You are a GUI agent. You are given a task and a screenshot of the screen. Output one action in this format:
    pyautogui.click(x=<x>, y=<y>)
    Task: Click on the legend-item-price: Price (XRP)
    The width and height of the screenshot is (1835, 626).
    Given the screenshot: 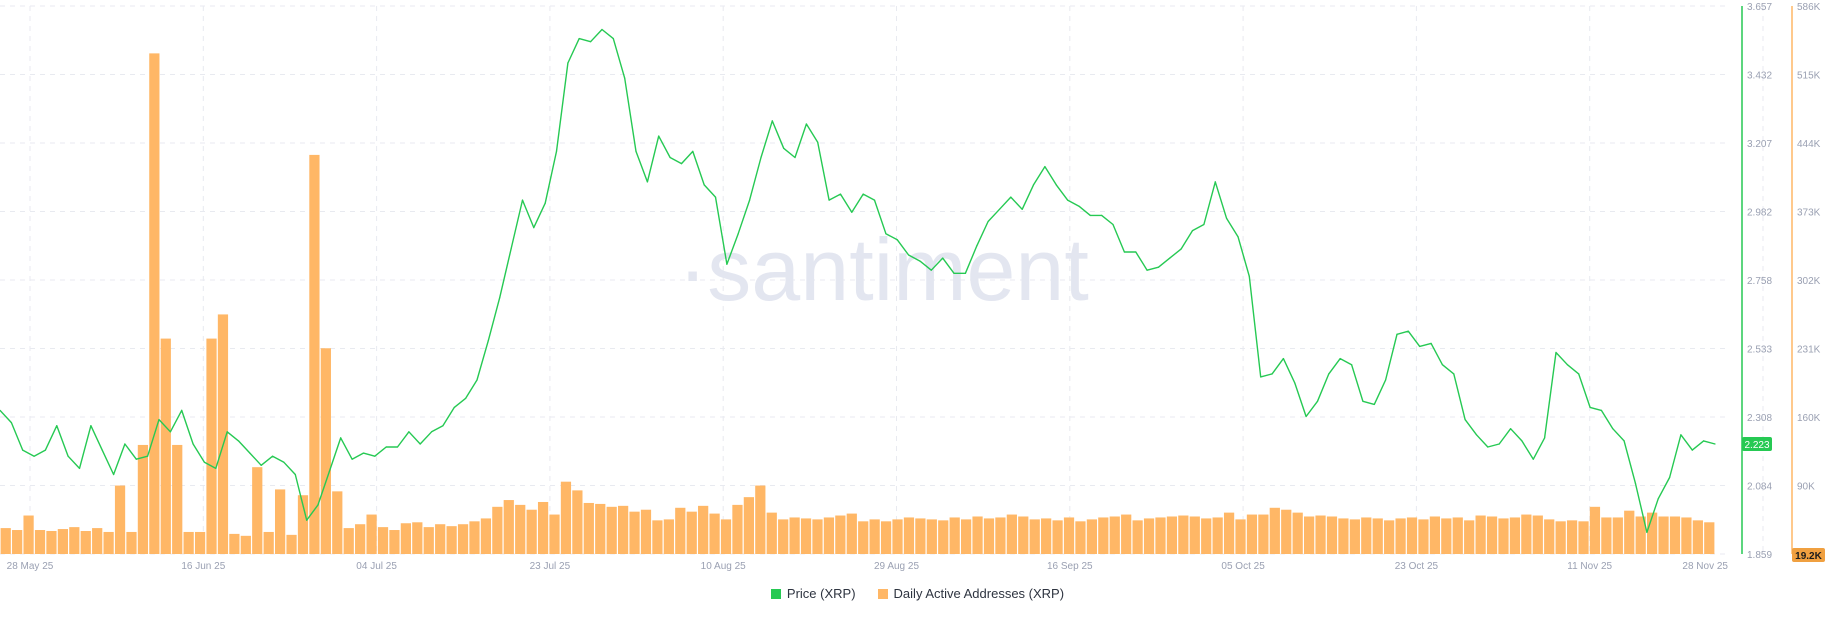 What is the action you would take?
    pyautogui.click(x=813, y=593)
    